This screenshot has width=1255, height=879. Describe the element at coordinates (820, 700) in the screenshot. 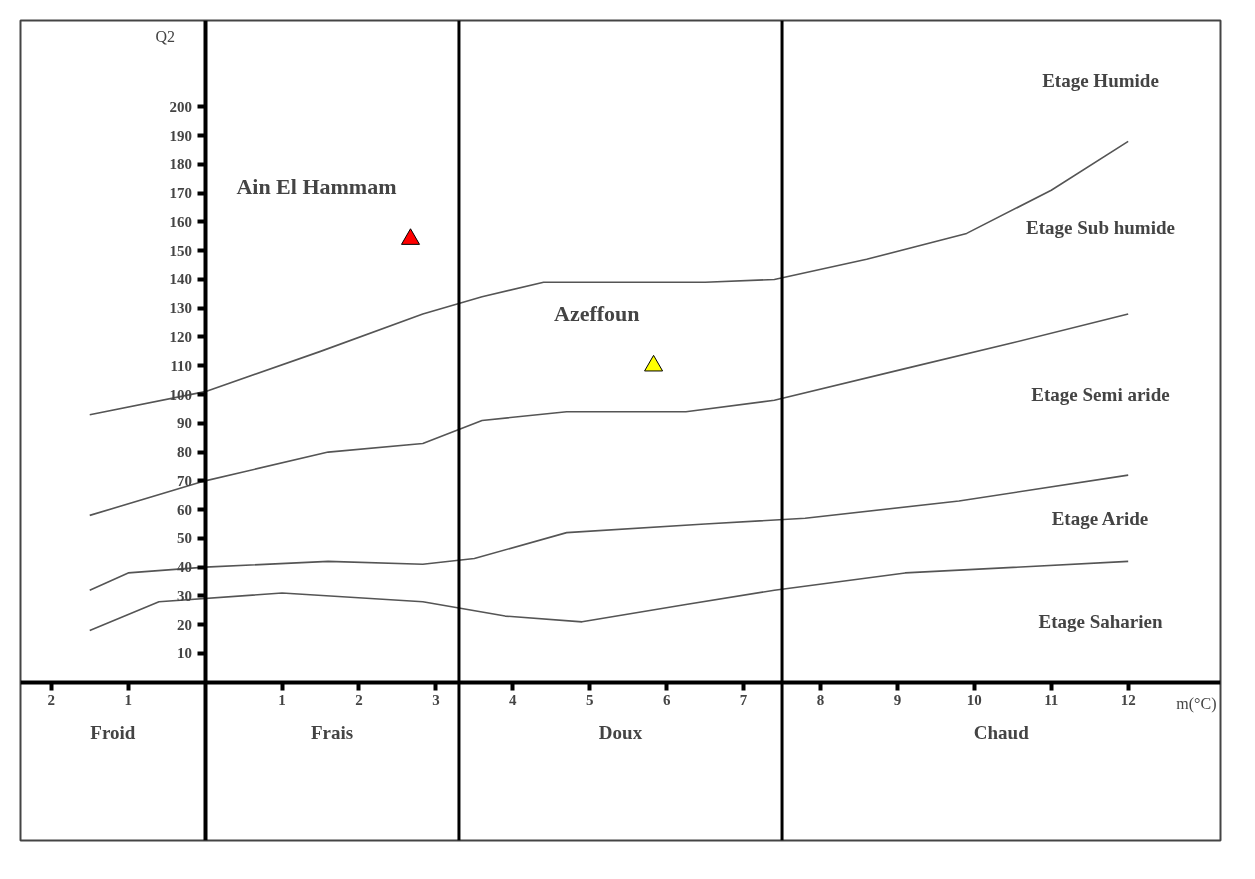

I see `x-tick-label: 8` at that location.